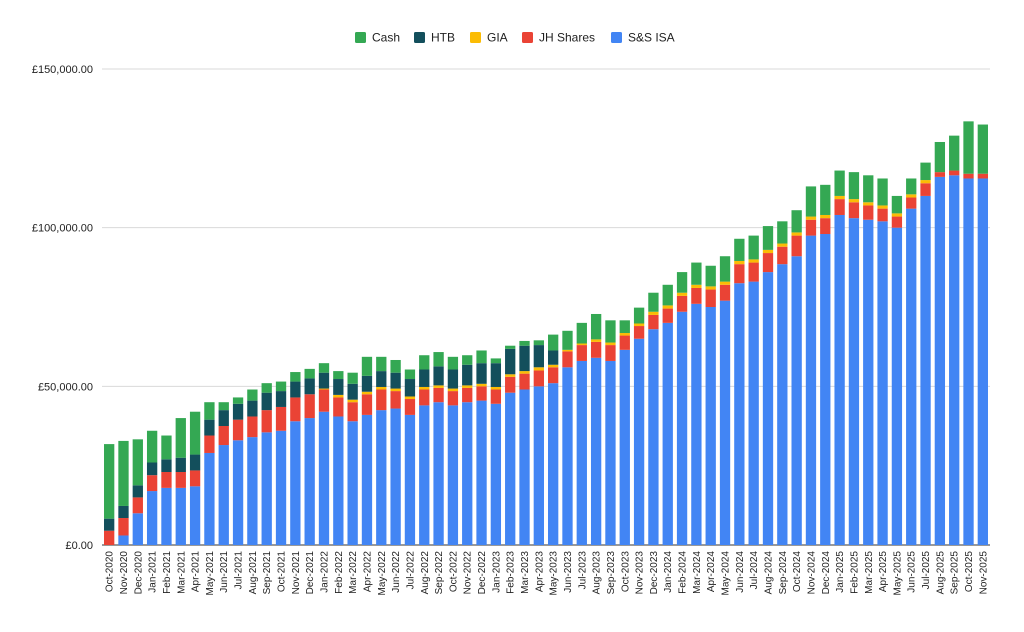  I want to click on x-tick-label: Apr-2023, so click(539, 572).